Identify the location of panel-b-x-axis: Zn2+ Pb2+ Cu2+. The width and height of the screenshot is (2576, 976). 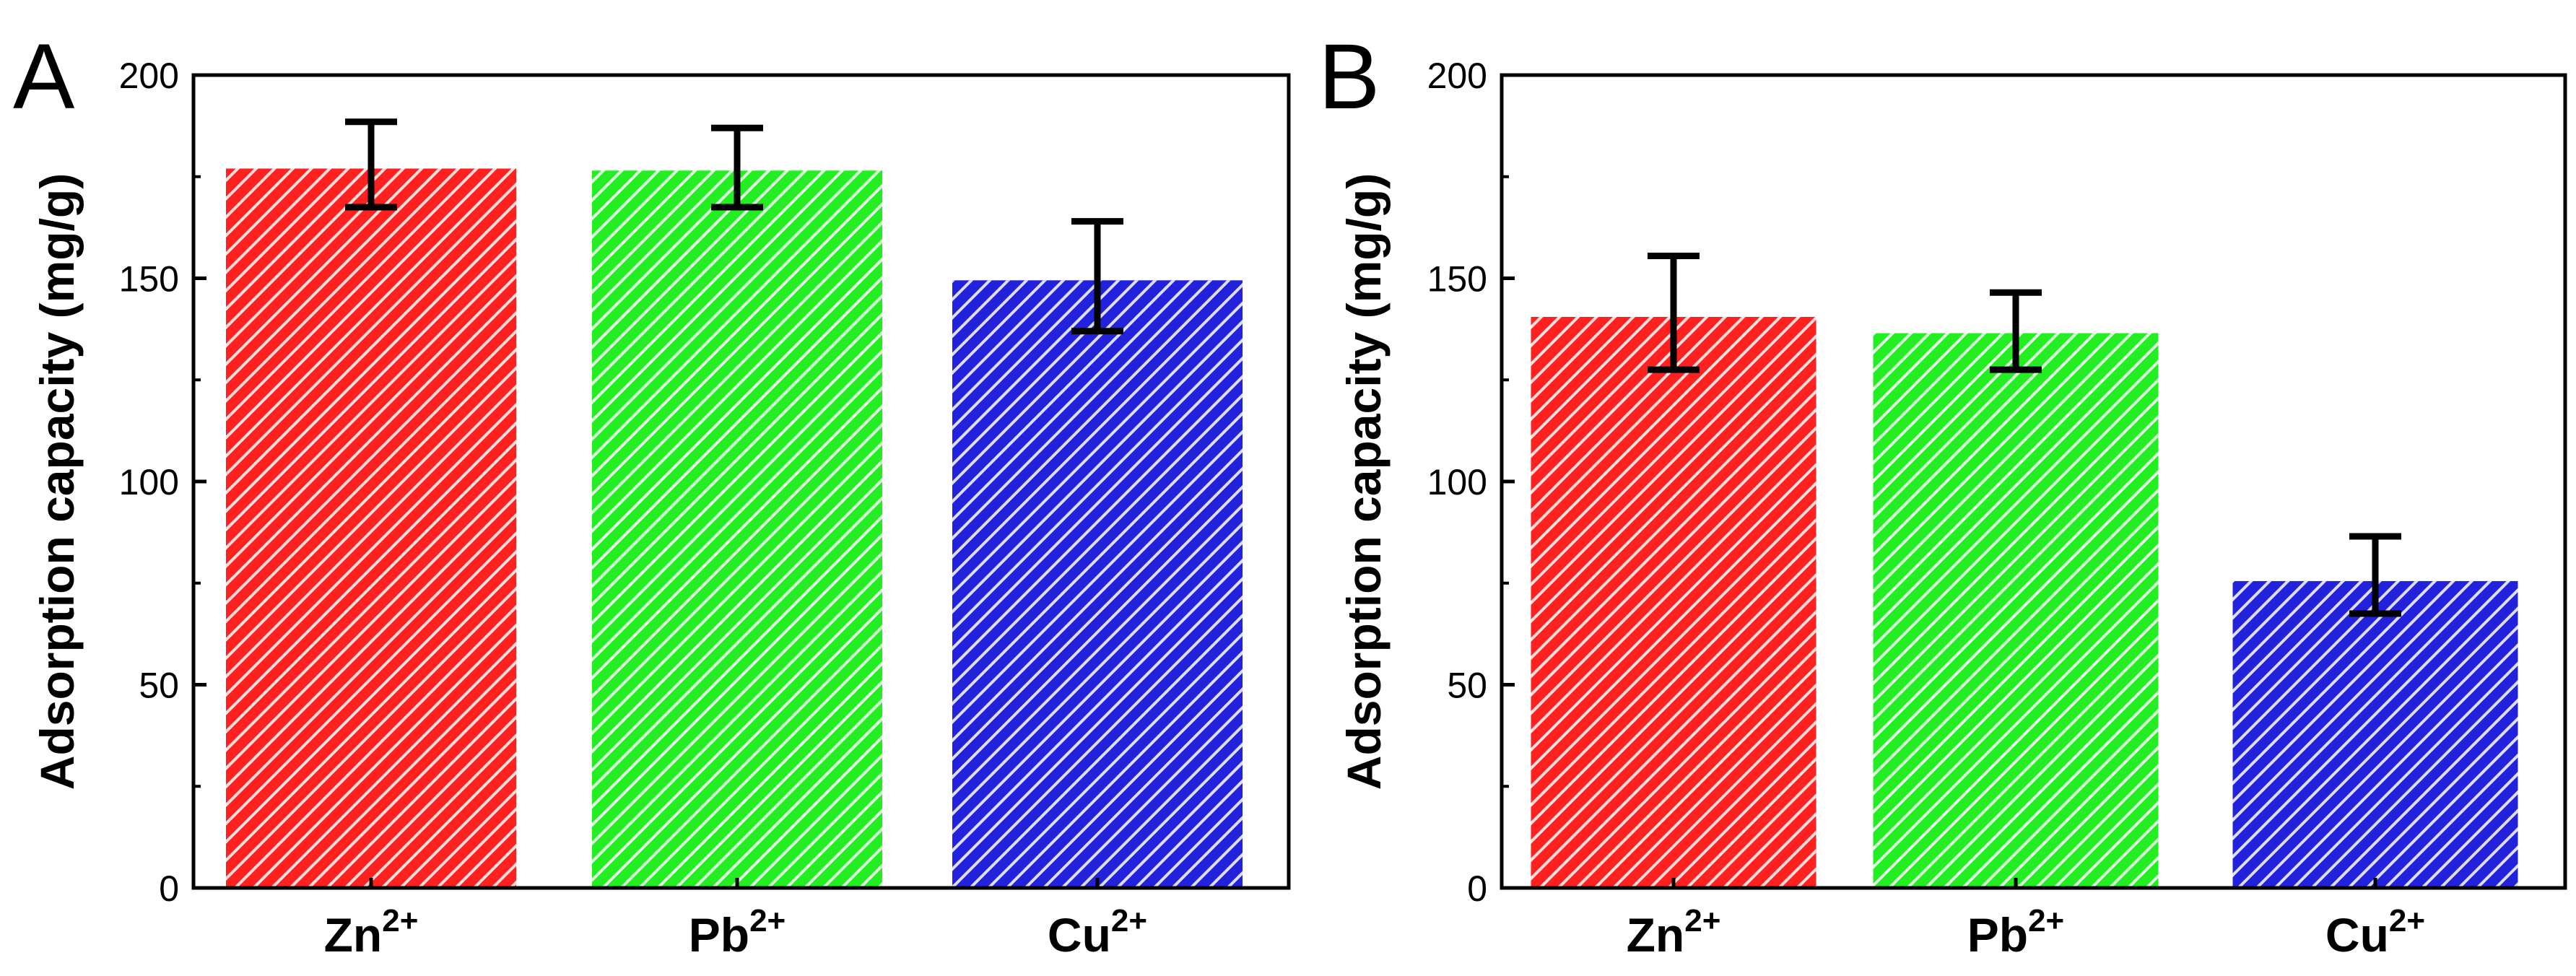
(2026, 920).